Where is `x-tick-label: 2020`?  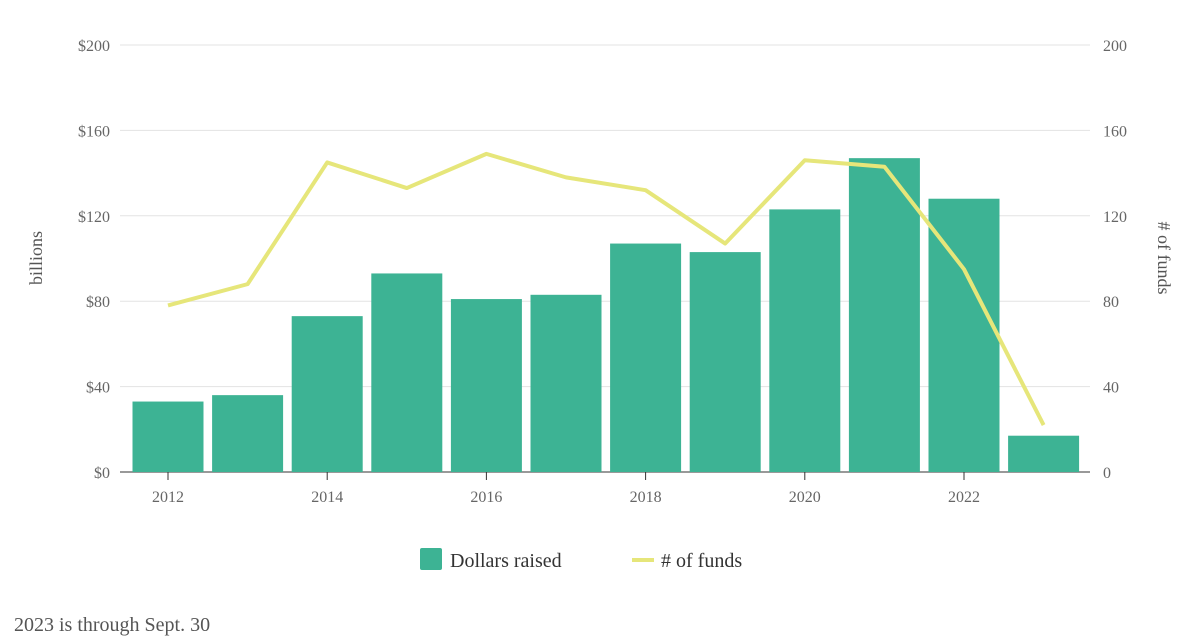 x-tick-label: 2020 is located at coordinates (805, 497).